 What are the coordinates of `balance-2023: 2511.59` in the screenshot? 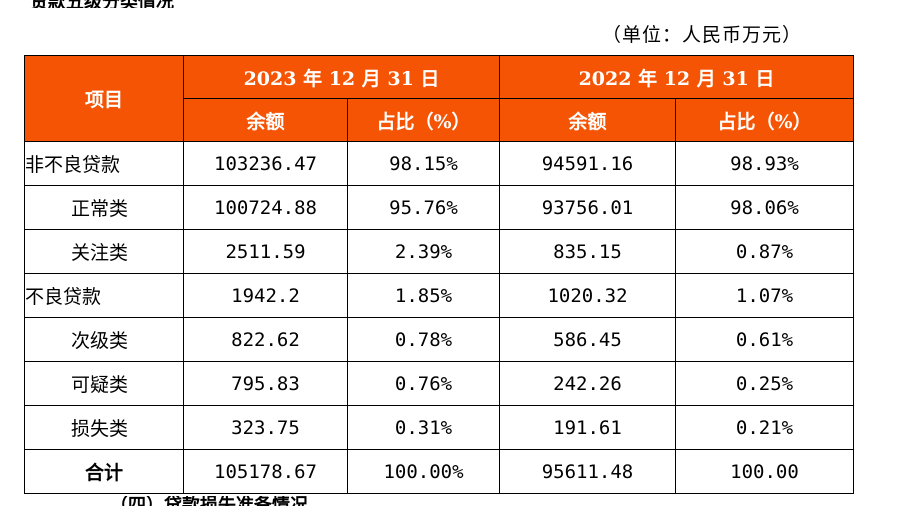 It's located at (265, 251).